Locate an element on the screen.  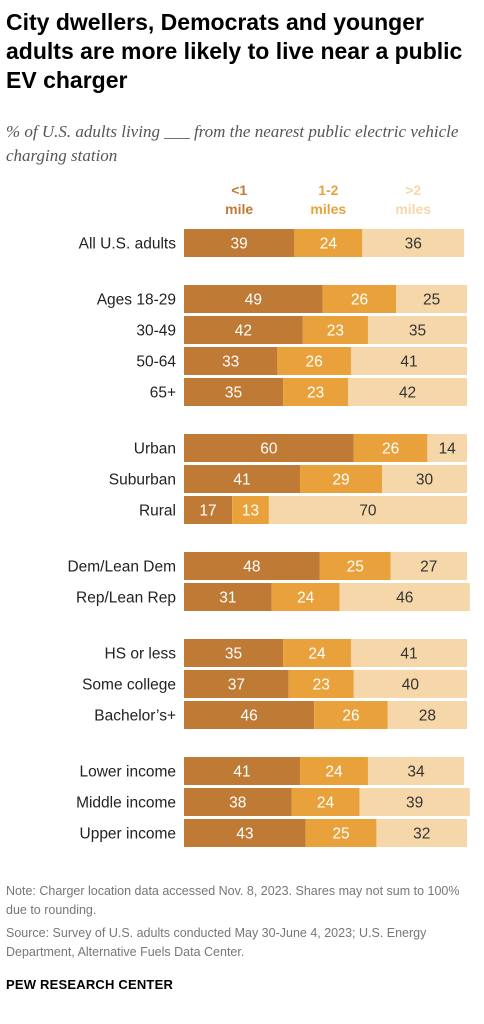
category-label: Some college is located at coordinates (129, 685).